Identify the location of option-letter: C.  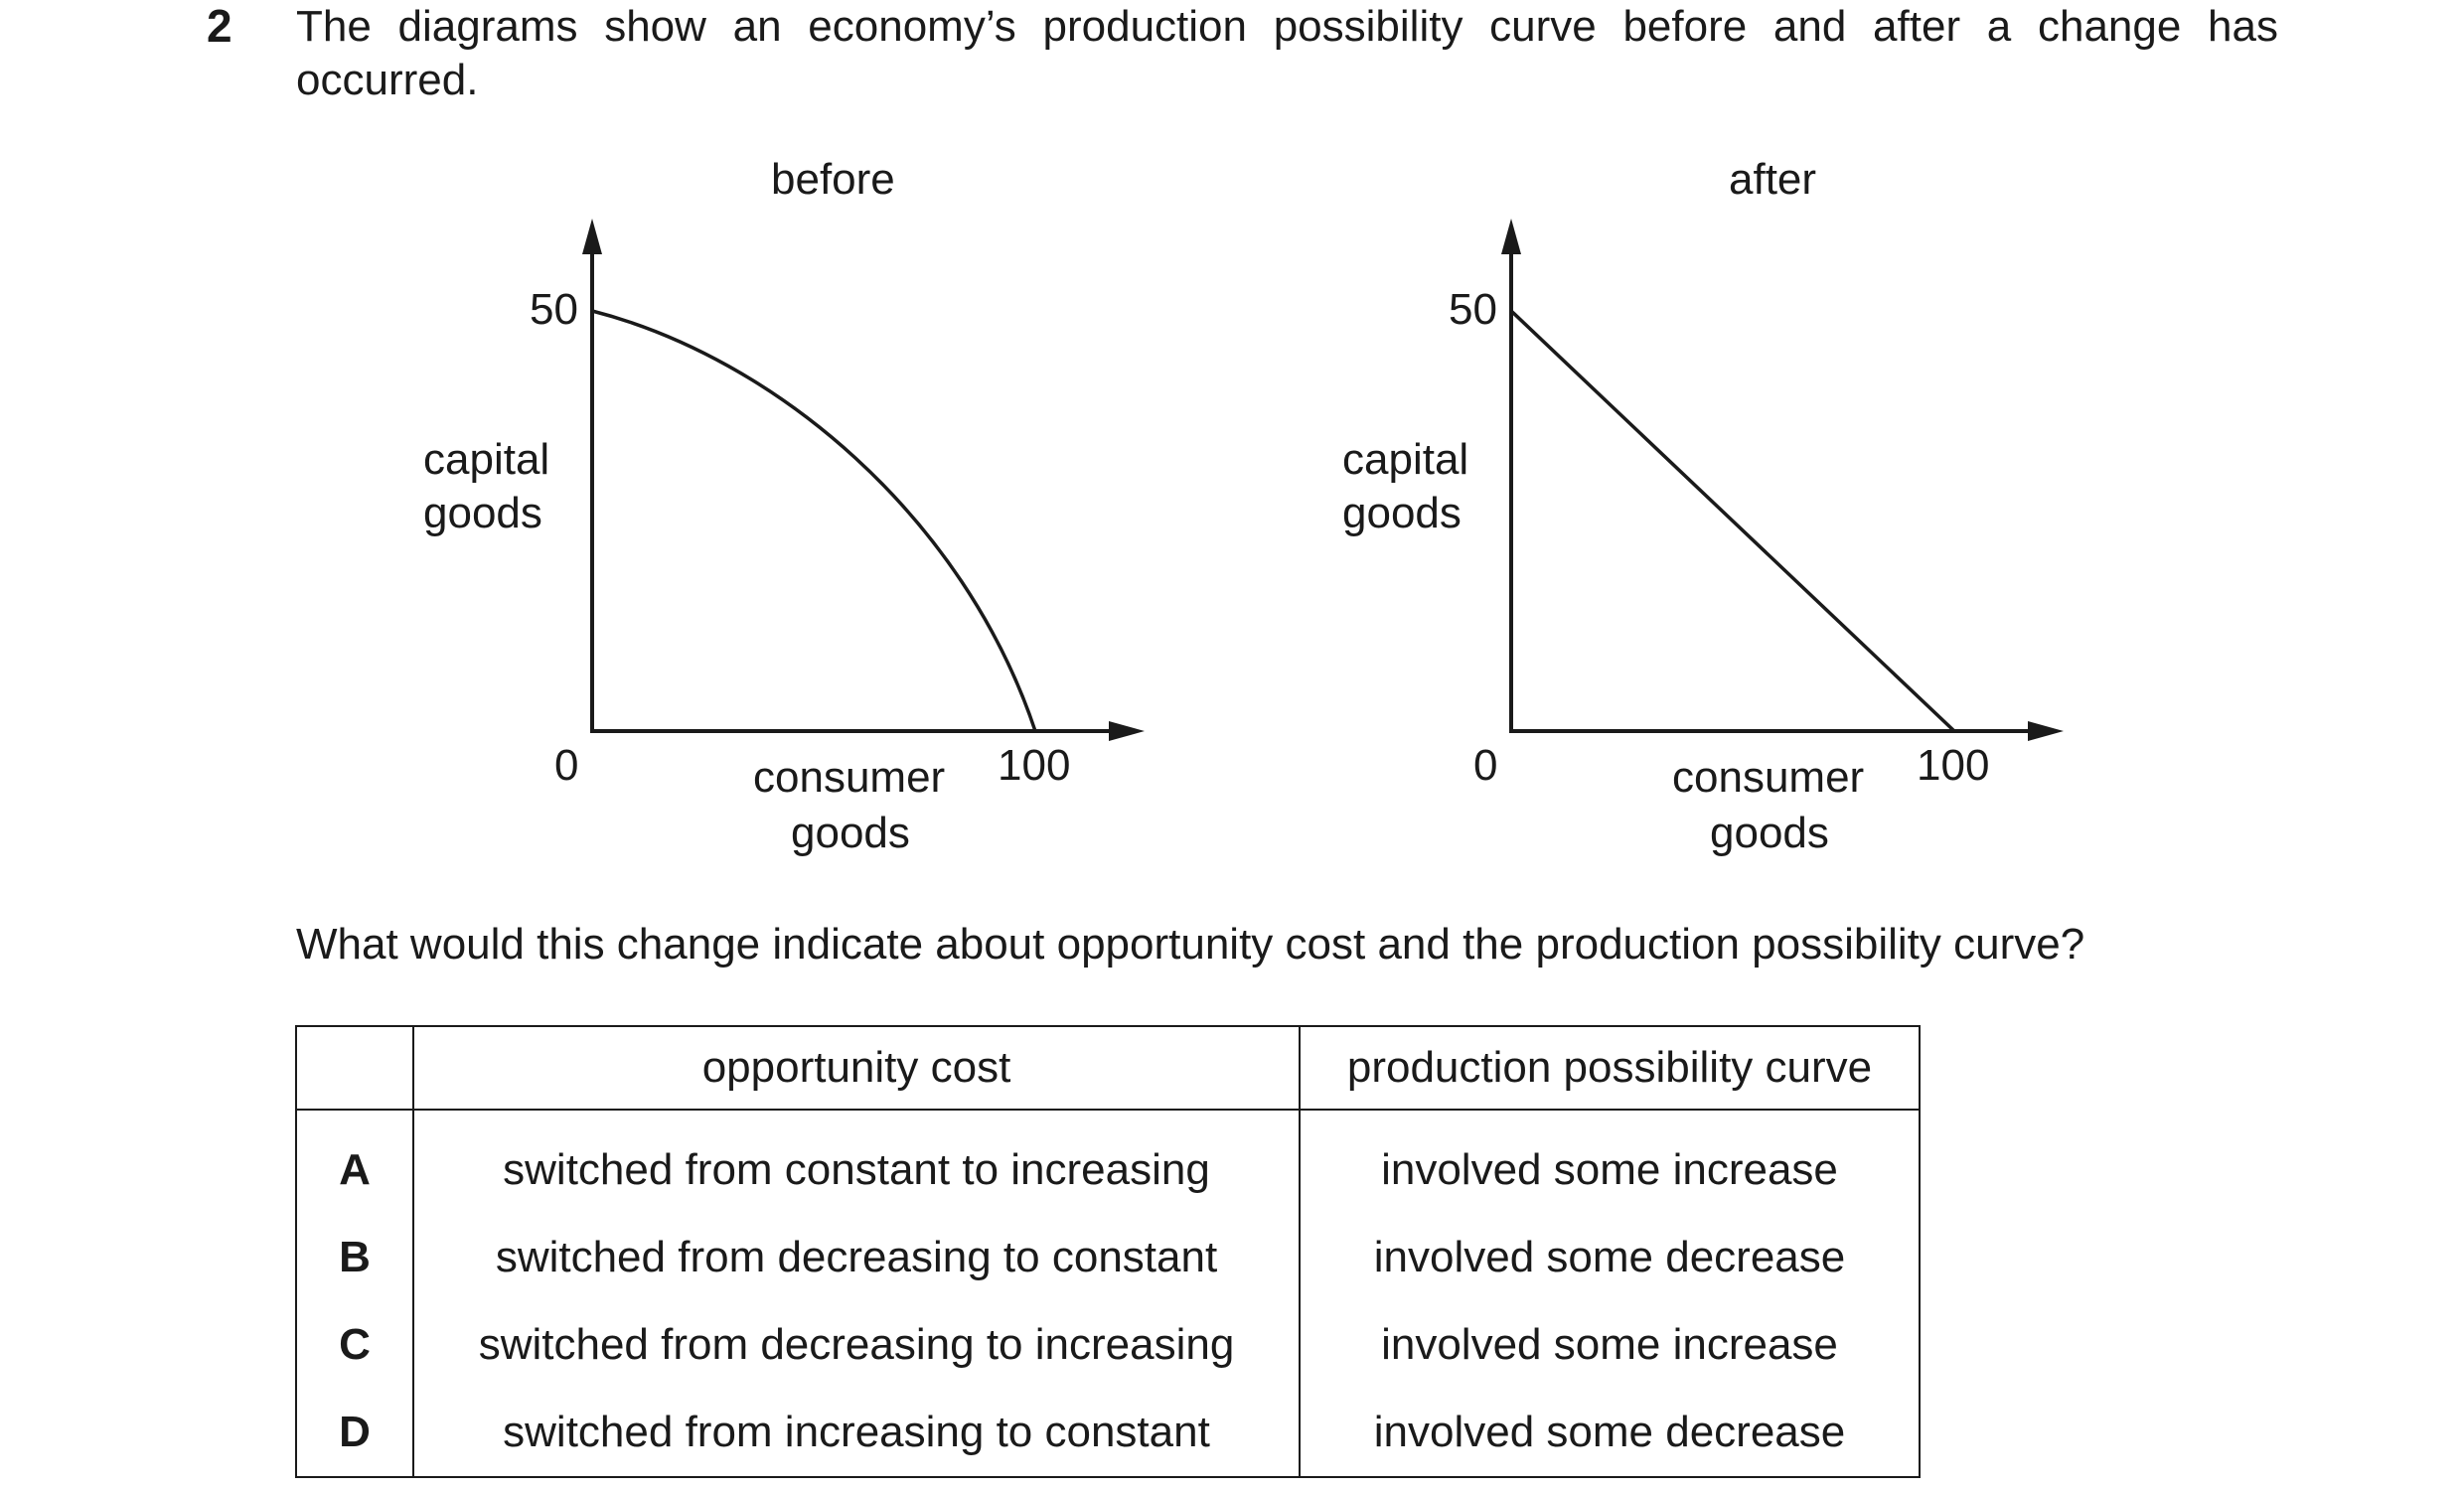
(354, 1345).